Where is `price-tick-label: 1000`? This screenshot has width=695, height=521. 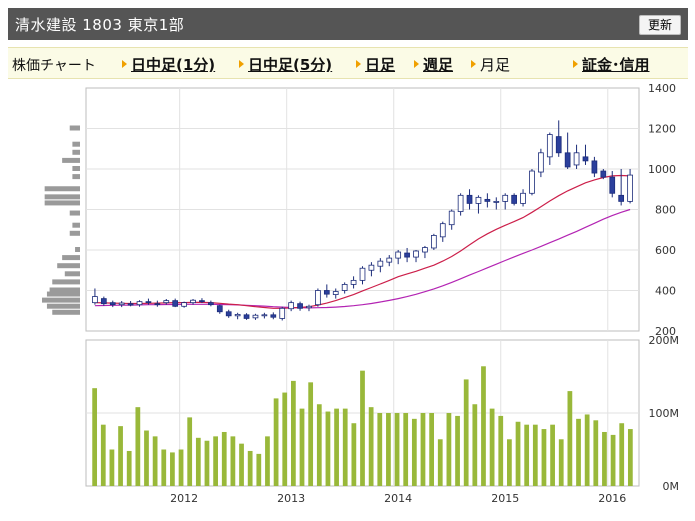 price-tick-label: 1000 is located at coordinates (662, 169).